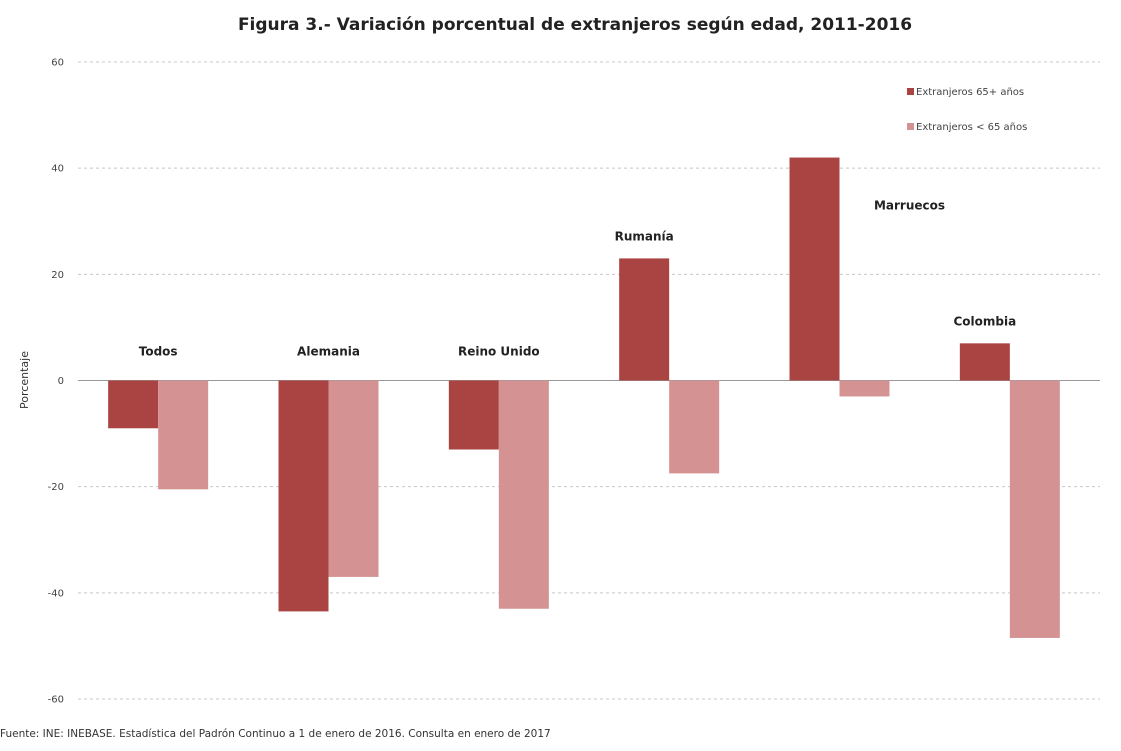  Describe the element at coordinates (909, 206) in the screenshot. I see `category-label: Marruecos` at that location.